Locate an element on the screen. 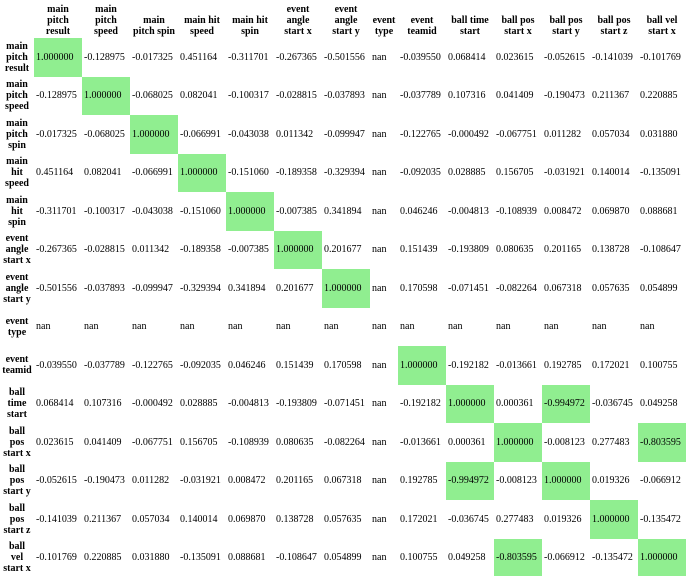  cell: 0.192785 is located at coordinates (563, 365).